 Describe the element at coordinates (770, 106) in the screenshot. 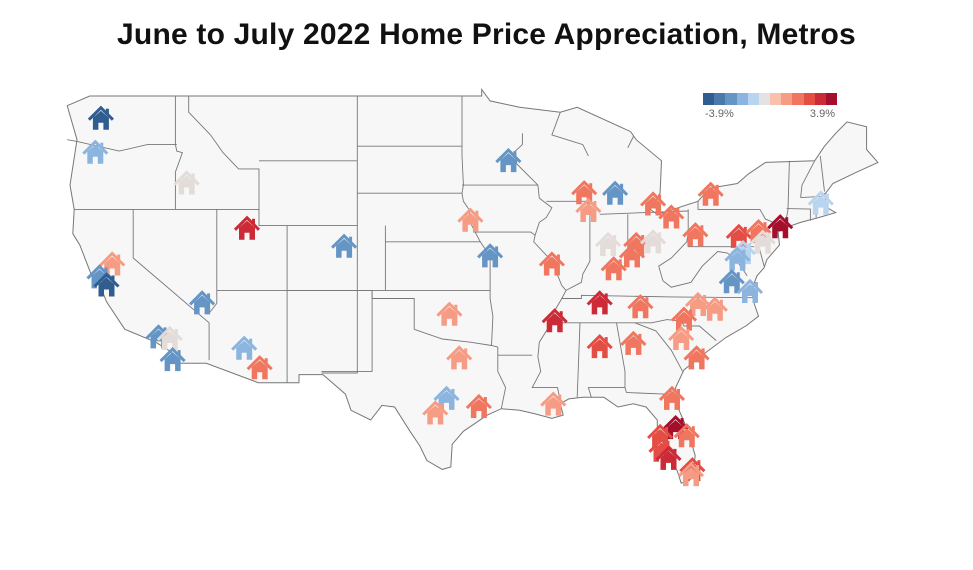

I see `color-legend: -3.9% 3.9%` at that location.